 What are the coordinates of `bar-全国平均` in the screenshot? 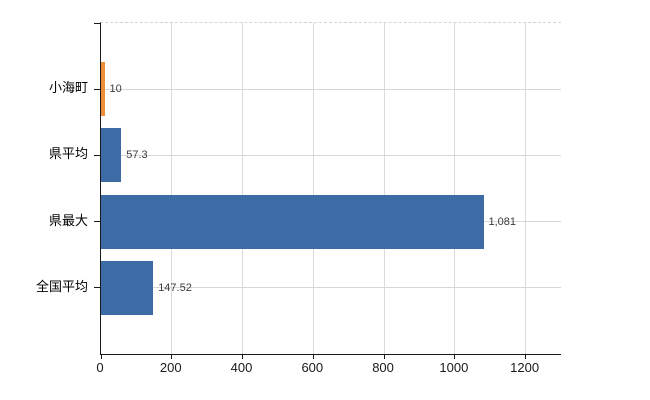 It's located at (127, 287).